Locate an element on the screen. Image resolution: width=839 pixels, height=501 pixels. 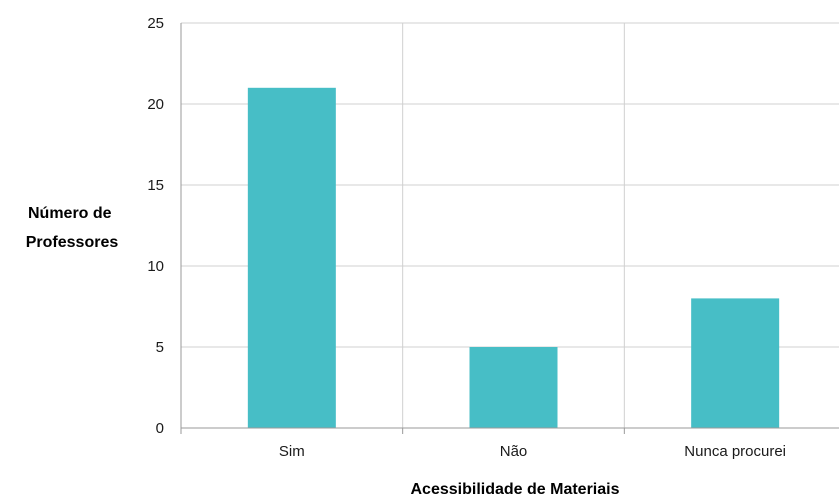
y-tick-label: 10 is located at coordinates (155, 266).